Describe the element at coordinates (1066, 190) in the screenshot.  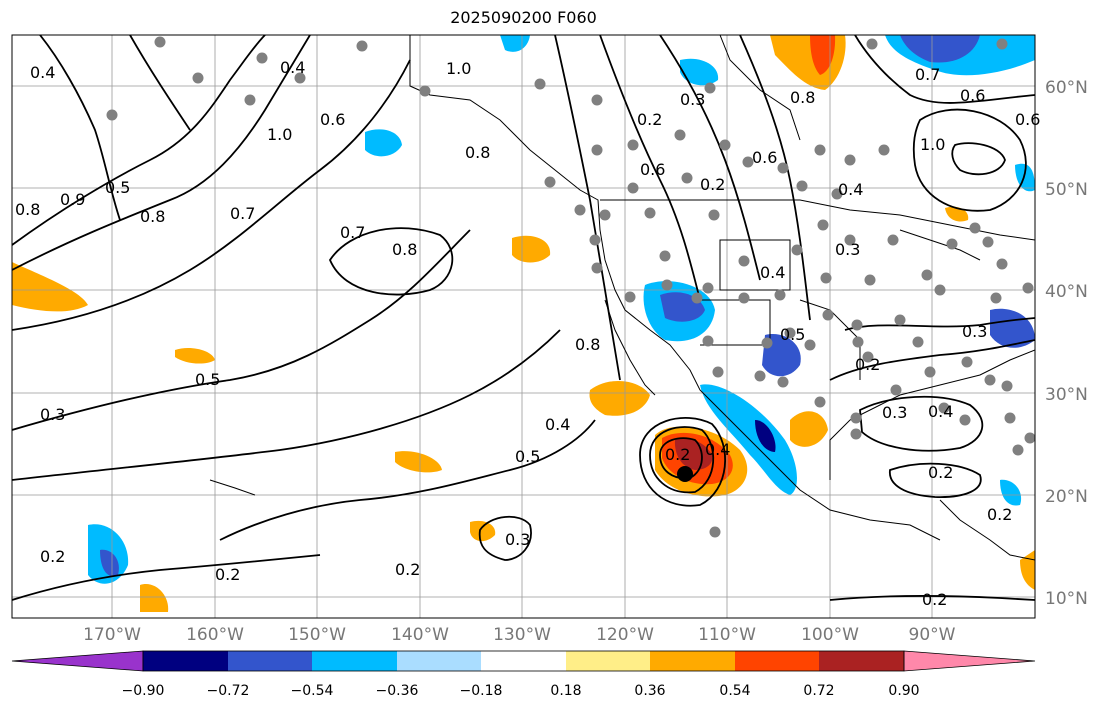
I see `lat-label: 50°N` at that location.